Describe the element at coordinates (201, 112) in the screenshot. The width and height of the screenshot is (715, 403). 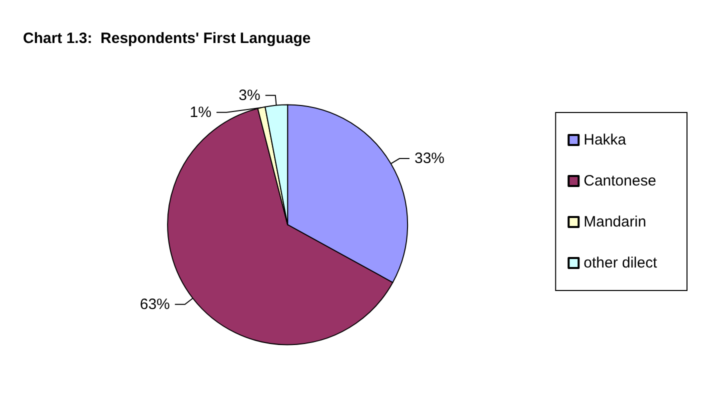
I see `data-label: 1%` at that location.